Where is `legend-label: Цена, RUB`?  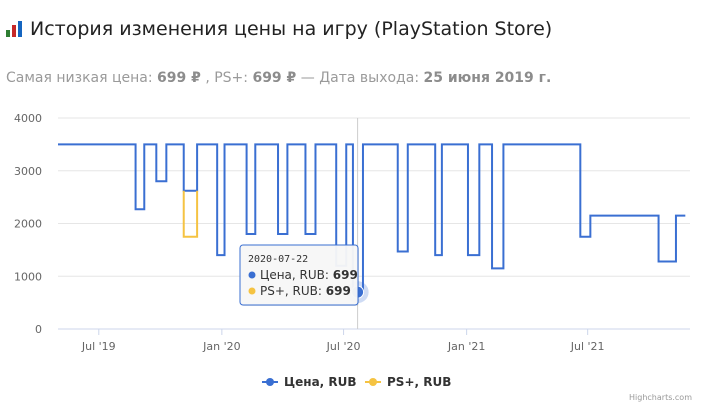
legend-label: Цена, RUB is located at coordinates (320, 382).